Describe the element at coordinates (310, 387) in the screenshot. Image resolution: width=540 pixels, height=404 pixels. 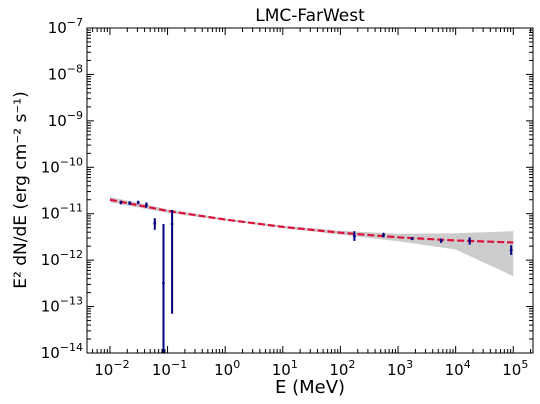
I see `x-axis-label: E (MeV)` at that location.